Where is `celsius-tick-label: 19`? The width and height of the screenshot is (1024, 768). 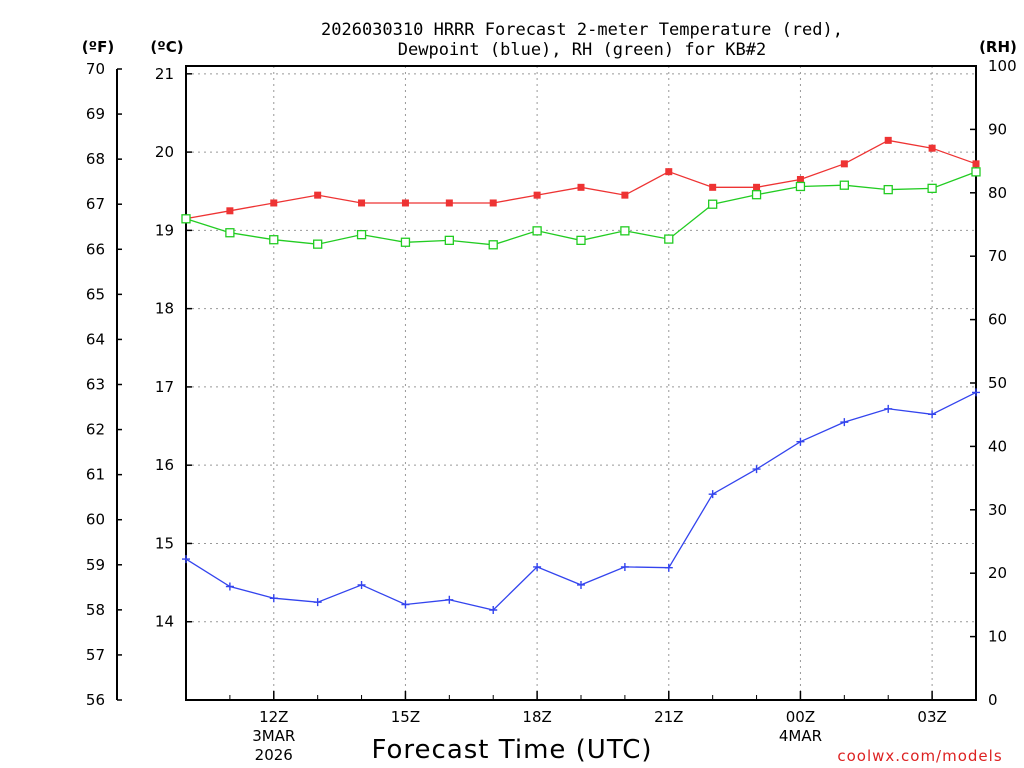 celsius-tick-label: 19 is located at coordinates (164, 230).